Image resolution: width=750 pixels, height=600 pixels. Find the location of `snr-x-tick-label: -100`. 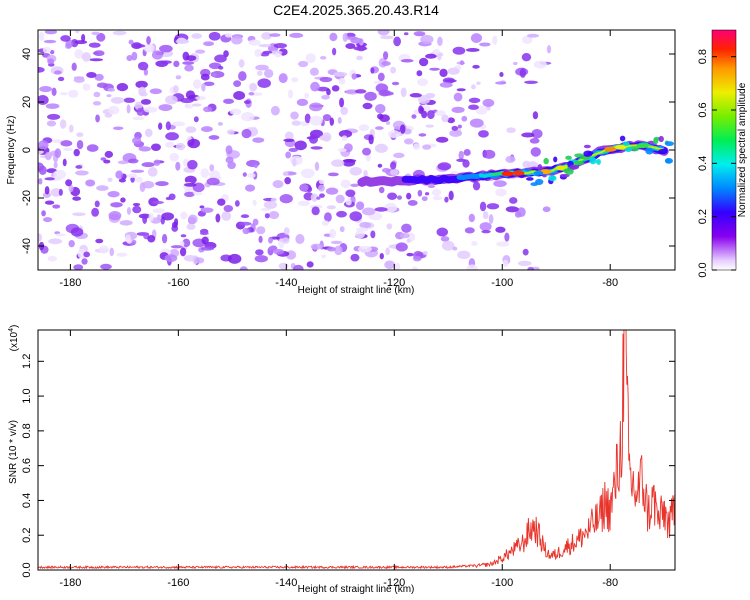

snr-x-tick-label: -100 is located at coordinates (502, 583).